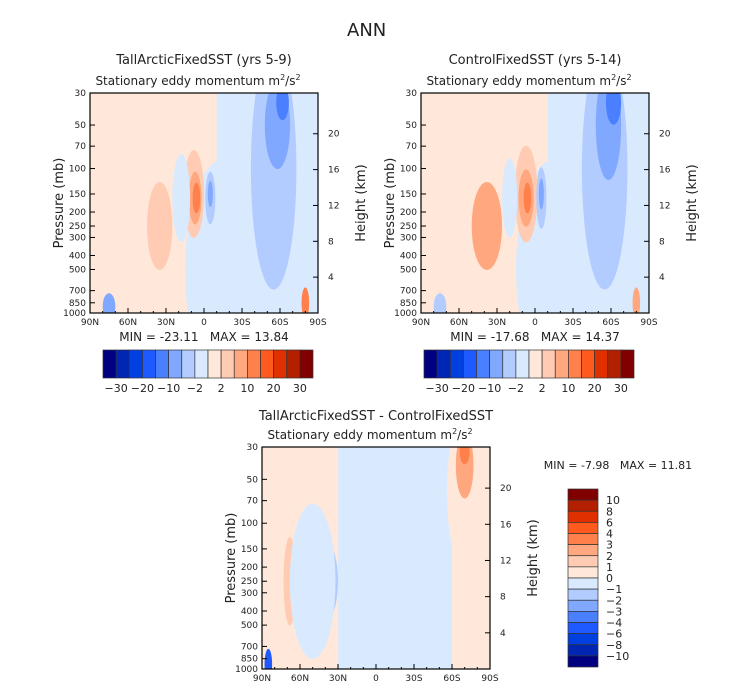 This screenshot has width=733, height=693. What do you see at coordinates (408, 257) in the screenshot?
I see `y-tick-label: 400` at bounding box center [408, 257].